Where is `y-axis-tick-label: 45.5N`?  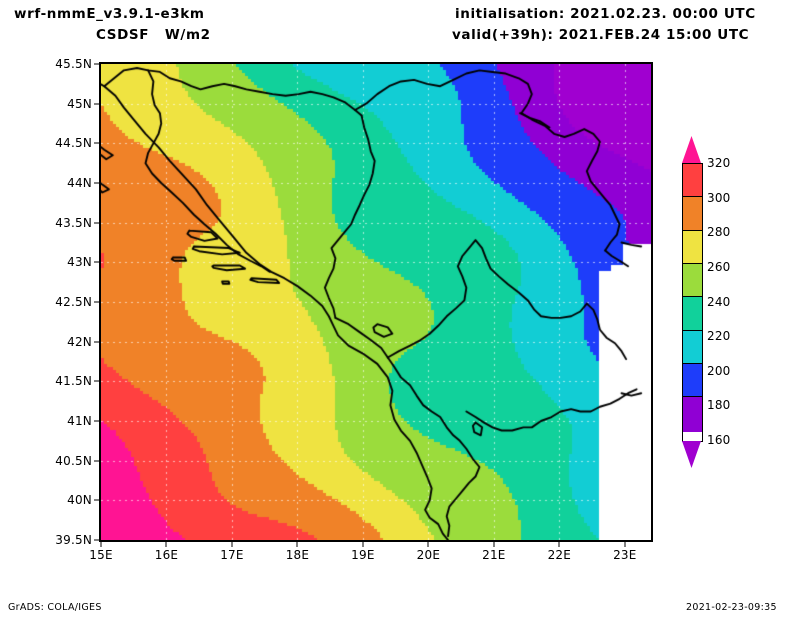 y-axis-tick-label: 45.5N is located at coordinates (73, 64).